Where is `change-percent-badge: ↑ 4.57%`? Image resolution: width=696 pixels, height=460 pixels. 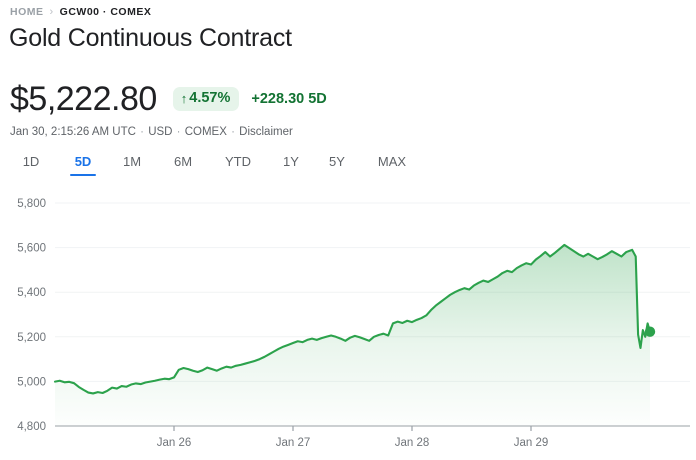
change-percent-badge: ↑ 4.57% is located at coordinates (206, 99).